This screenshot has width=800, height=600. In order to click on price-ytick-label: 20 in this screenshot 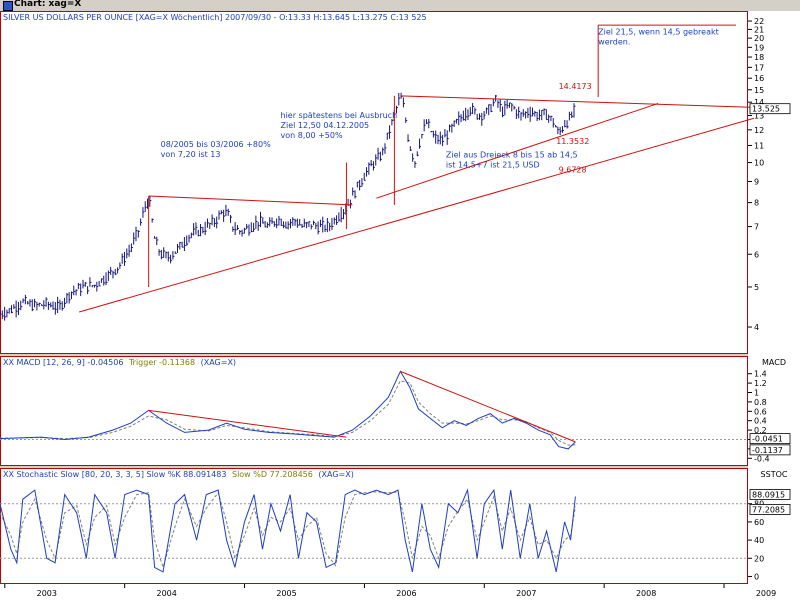, I will do `click(759, 38)`.